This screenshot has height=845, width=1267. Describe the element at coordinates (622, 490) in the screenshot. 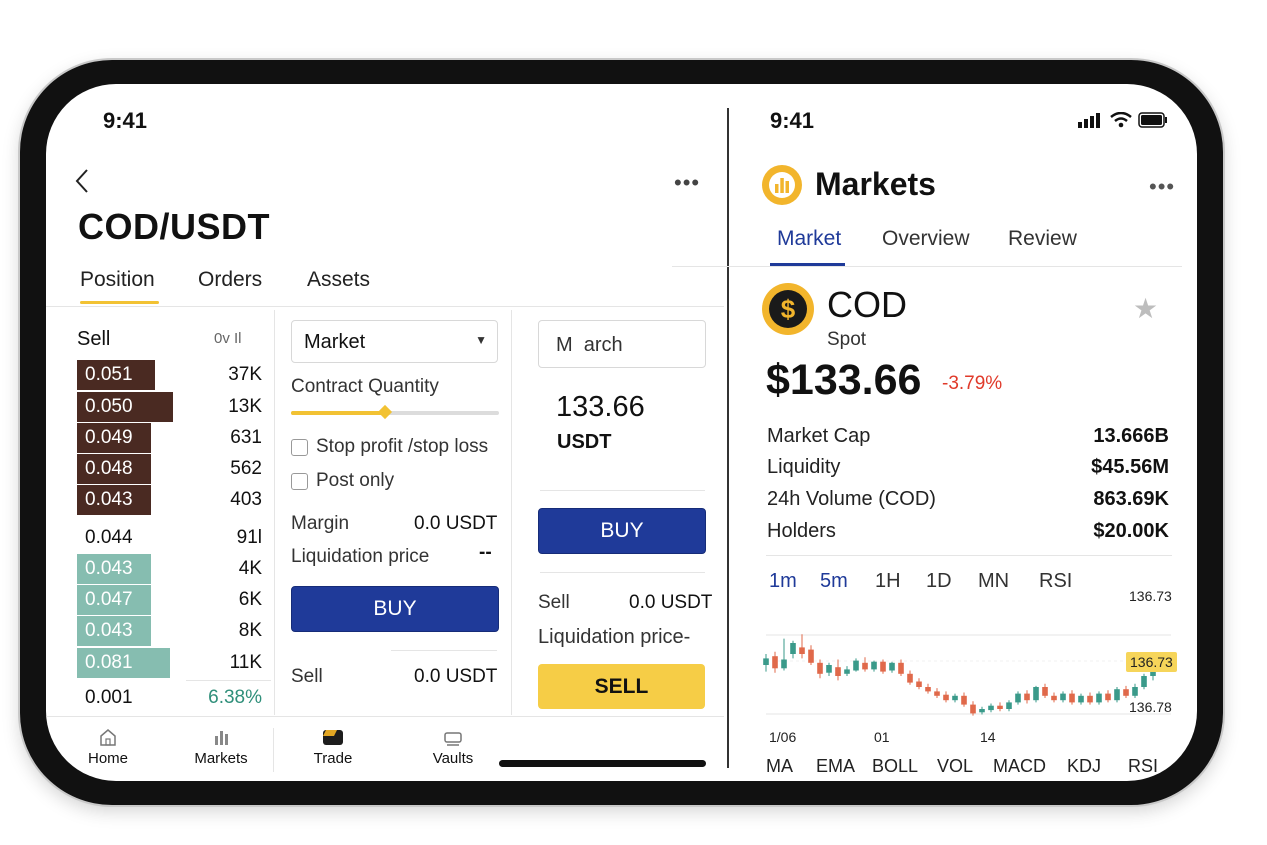

I see `side-divider` at that location.